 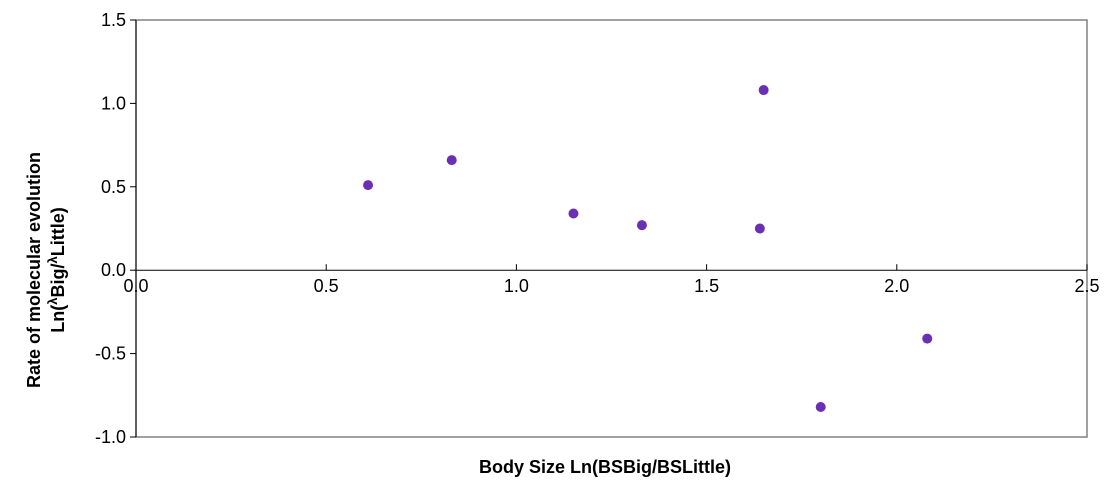 I want to click on y-axis-title-line1: Rate of molecular evolution, so click(x=34, y=270).